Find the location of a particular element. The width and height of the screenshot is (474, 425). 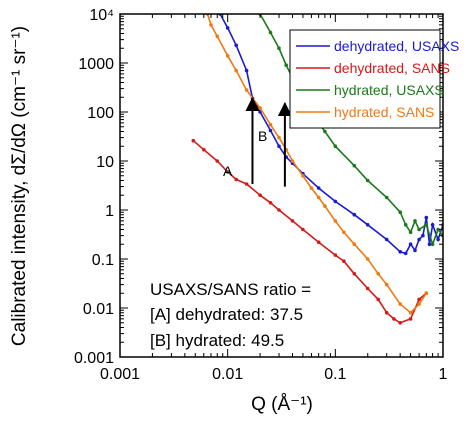

arrow-a-label: A is located at coordinates (228, 171).